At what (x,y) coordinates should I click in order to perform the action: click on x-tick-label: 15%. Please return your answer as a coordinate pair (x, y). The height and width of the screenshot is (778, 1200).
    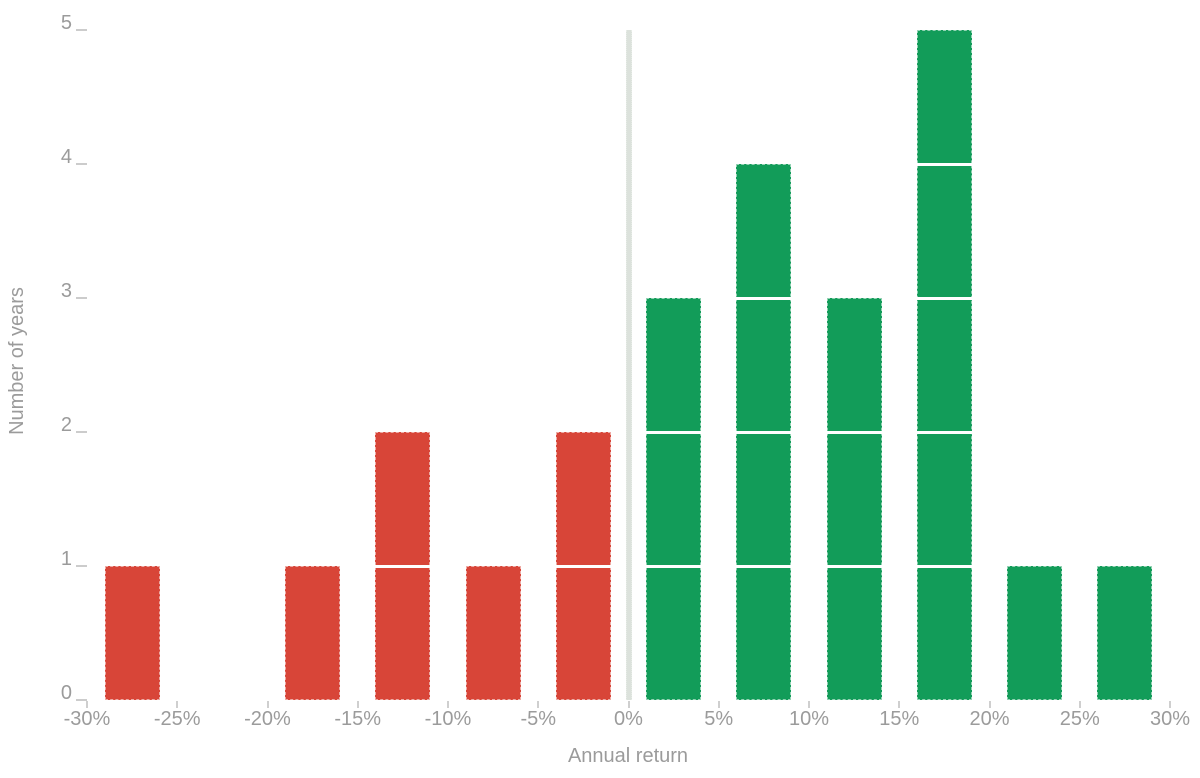
    Looking at the image, I should click on (899, 719).